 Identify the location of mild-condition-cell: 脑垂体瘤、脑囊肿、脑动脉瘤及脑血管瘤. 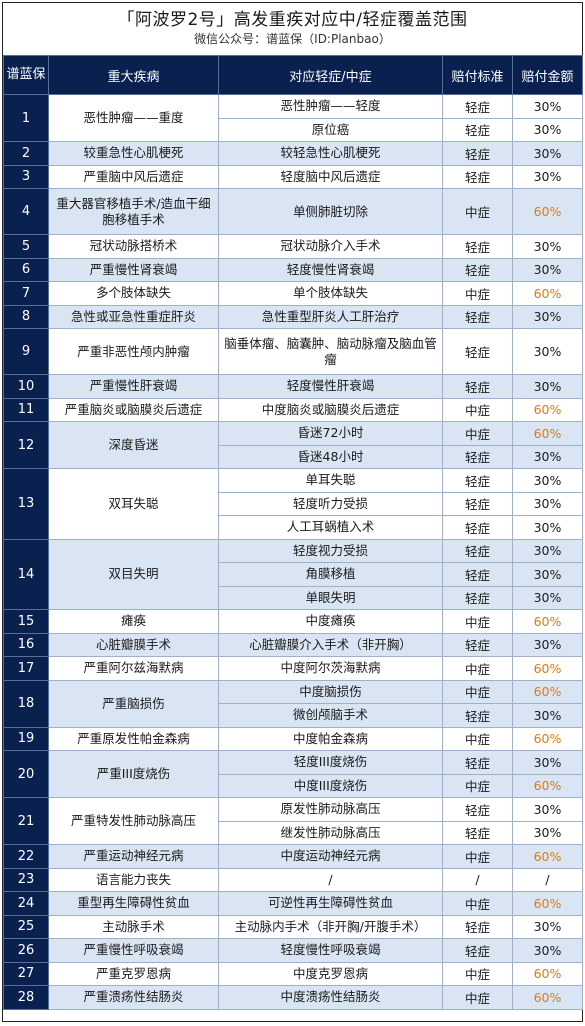
(330, 351).